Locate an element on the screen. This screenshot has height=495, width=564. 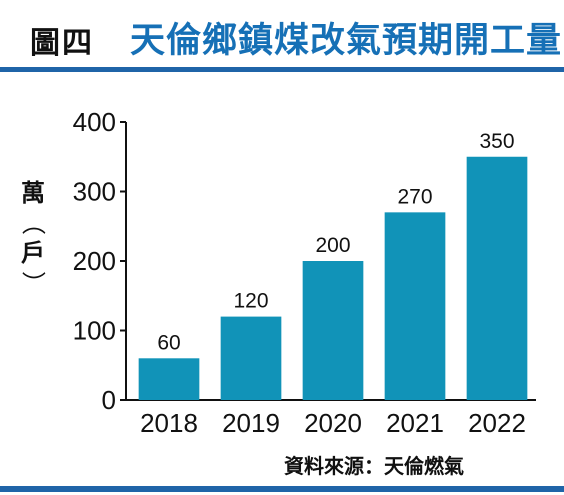
x-tick-label: 2021 is located at coordinates (415, 423).